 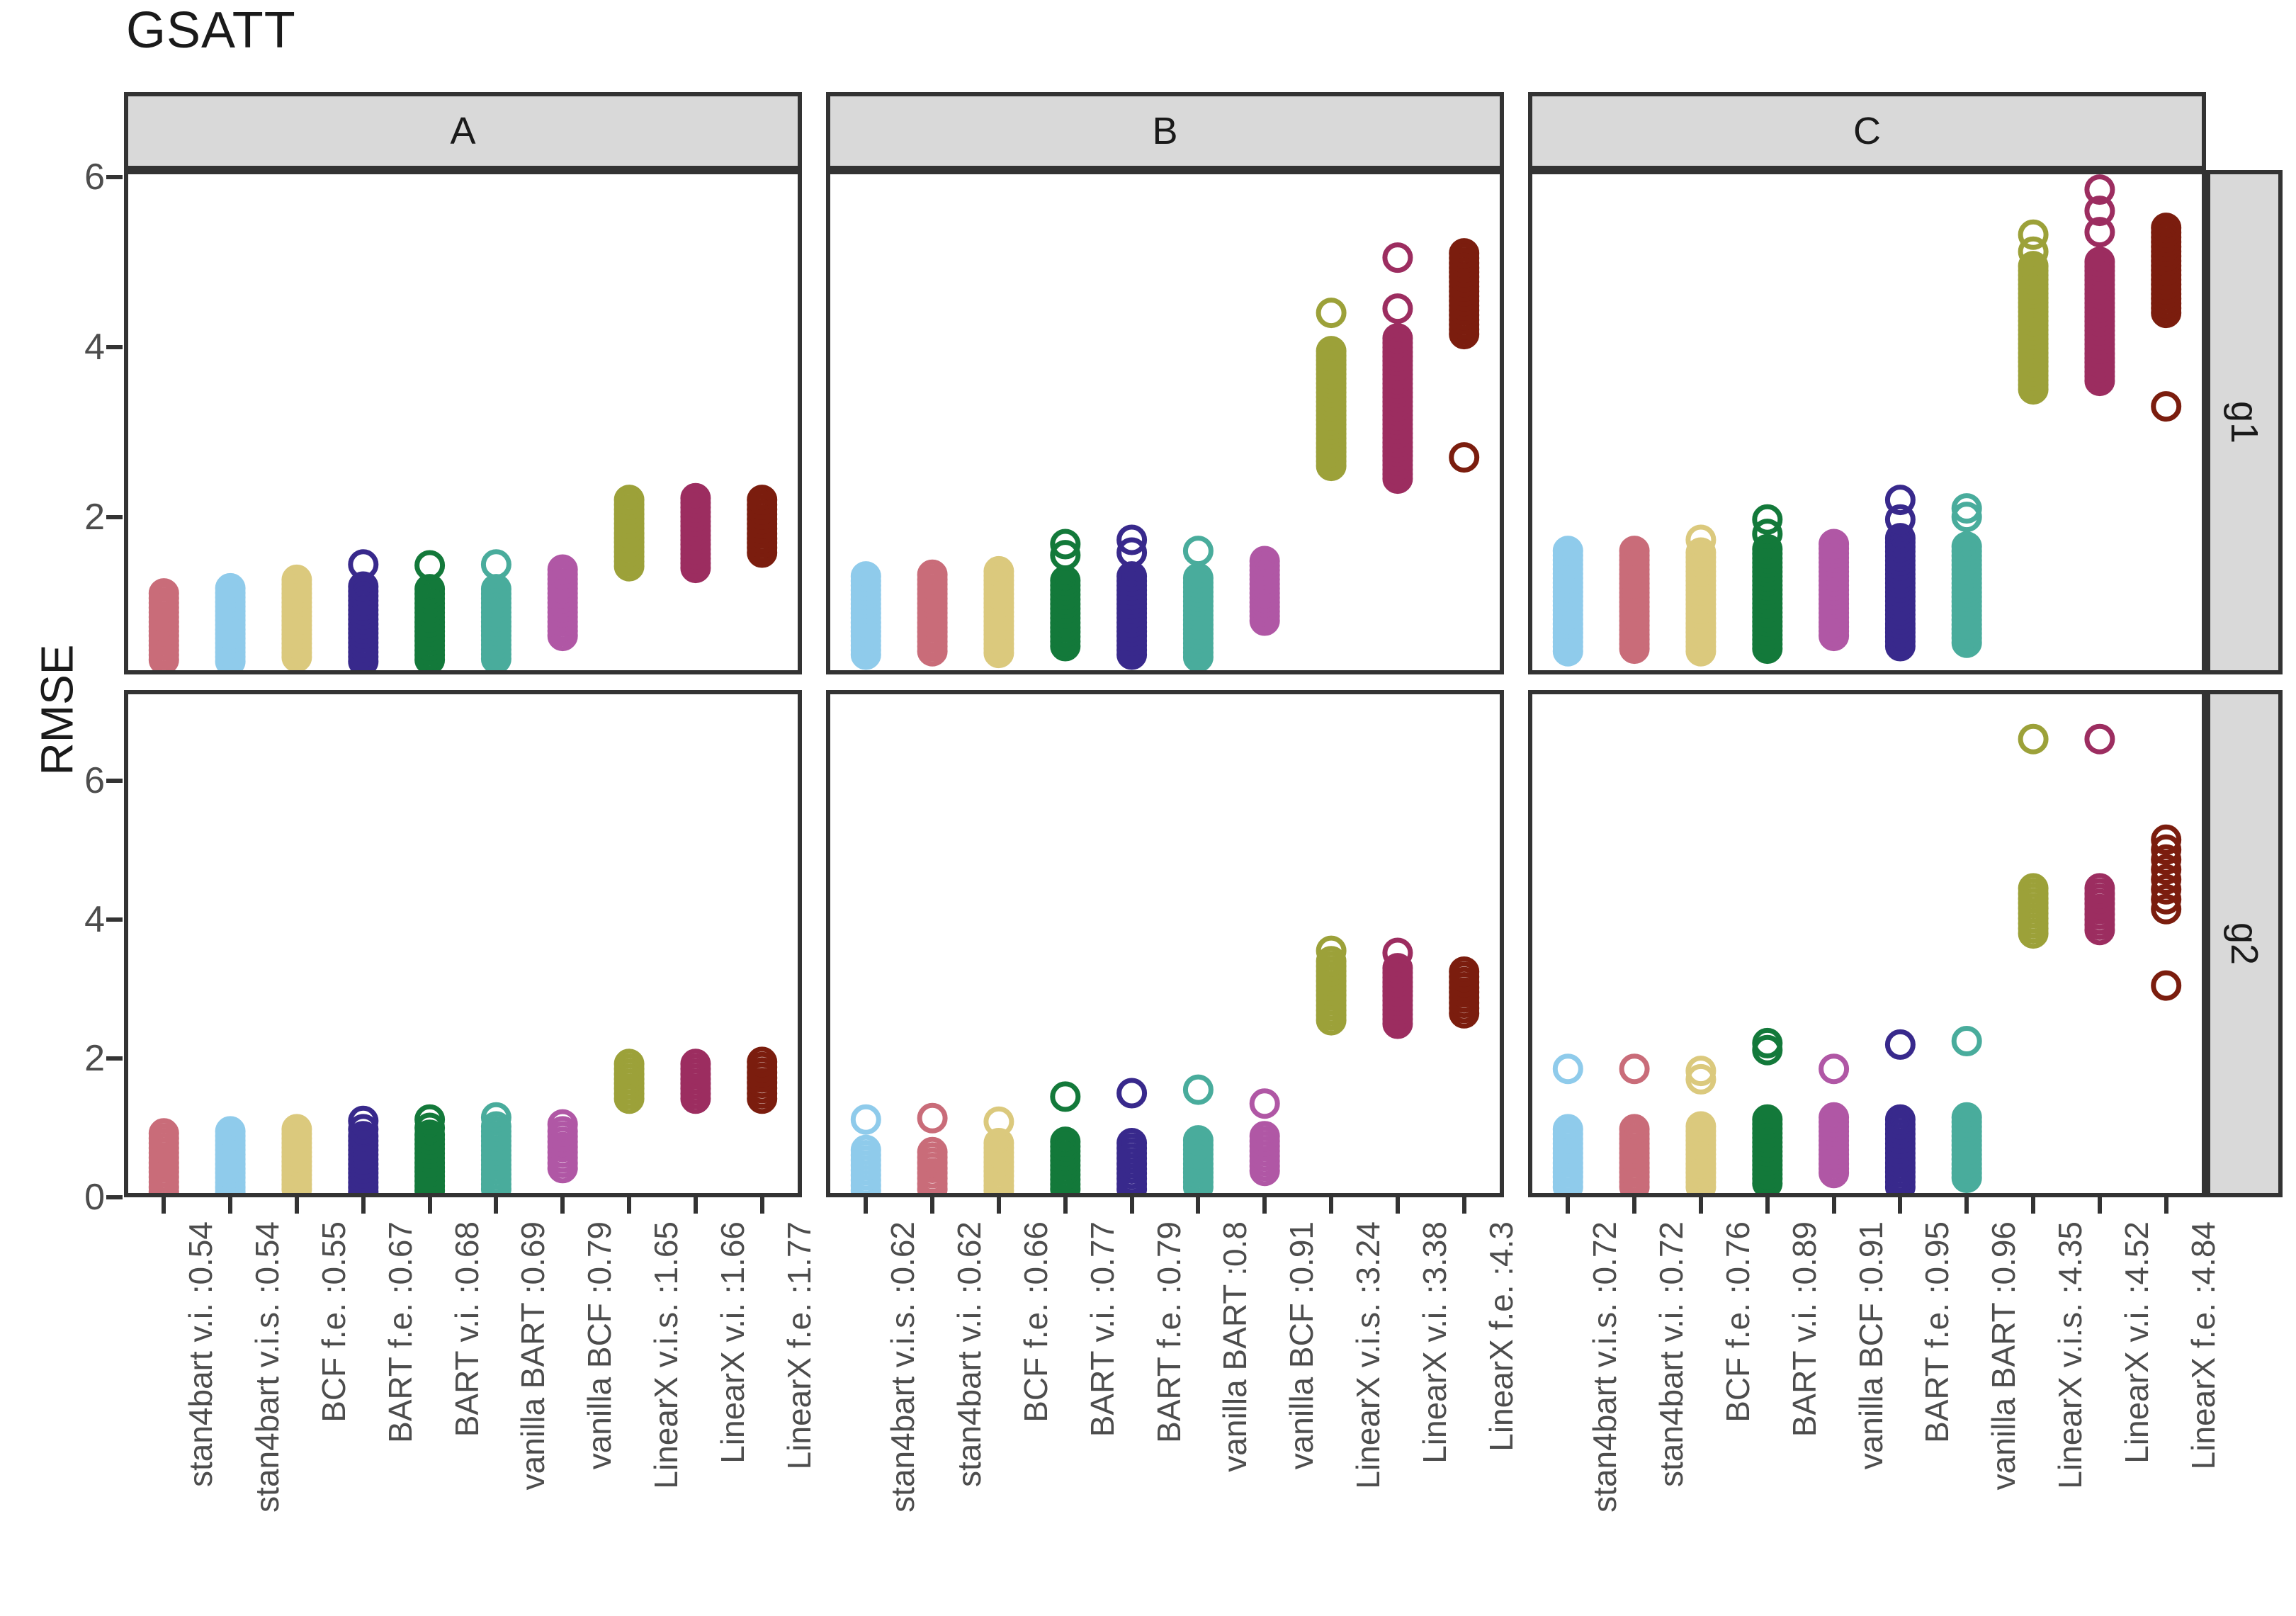 What do you see at coordinates (2244, 422) in the screenshot?
I see `facet-strip-row-g1: g1` at bounding box center [2244, 422].